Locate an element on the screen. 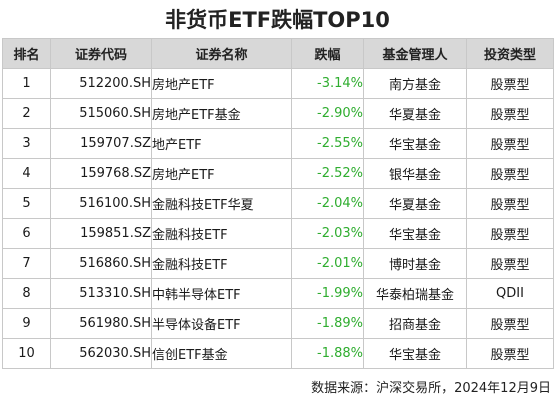  header-type: 投资类型 is located at coordinates (510, 53).